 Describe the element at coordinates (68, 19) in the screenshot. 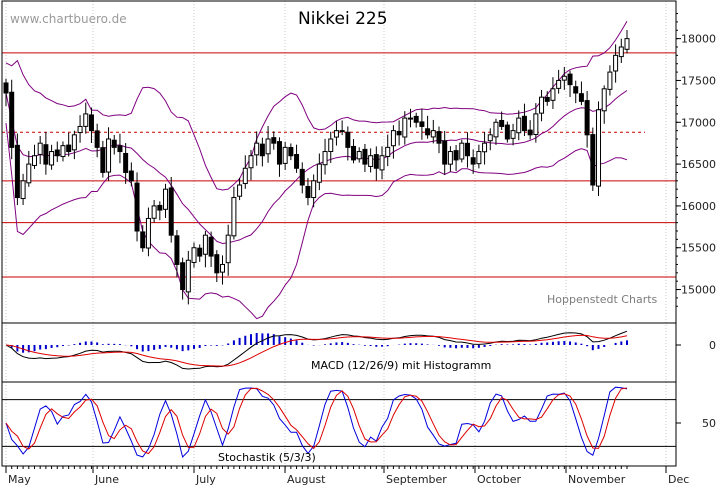

I see `watermark: www.chartbuero.de` at that location.